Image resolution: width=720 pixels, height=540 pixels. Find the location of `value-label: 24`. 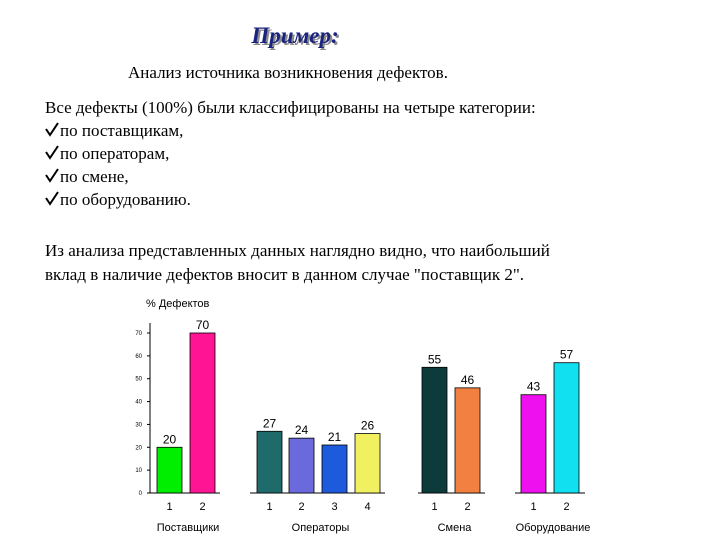

value-label: 24 is located at coordinates (302, 430).